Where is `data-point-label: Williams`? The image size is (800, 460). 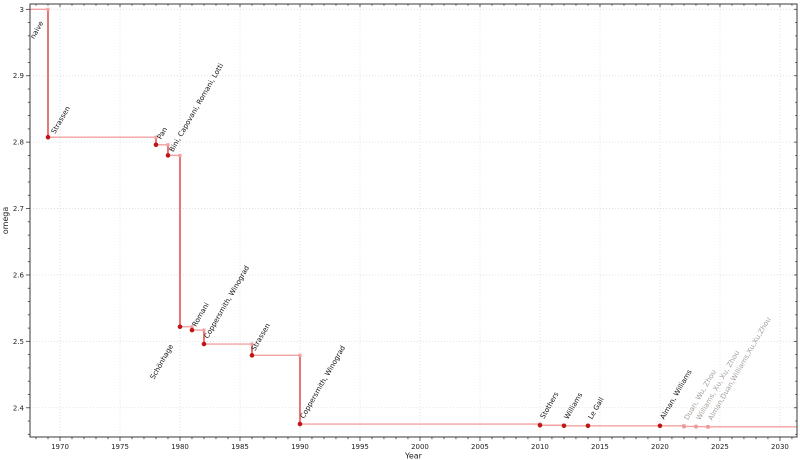
data-point-label: Williams is located at coordinates (574, 406).